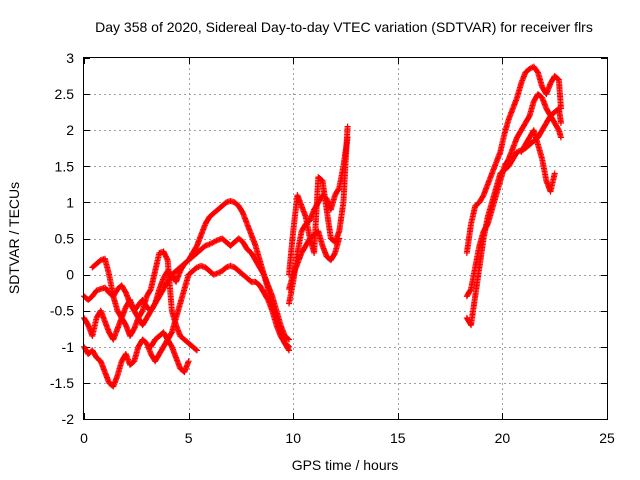 Image resolution: width=640 pixels, height=480 pixels. I want to click on y-tick-label: 0.5, so click(65, 239).